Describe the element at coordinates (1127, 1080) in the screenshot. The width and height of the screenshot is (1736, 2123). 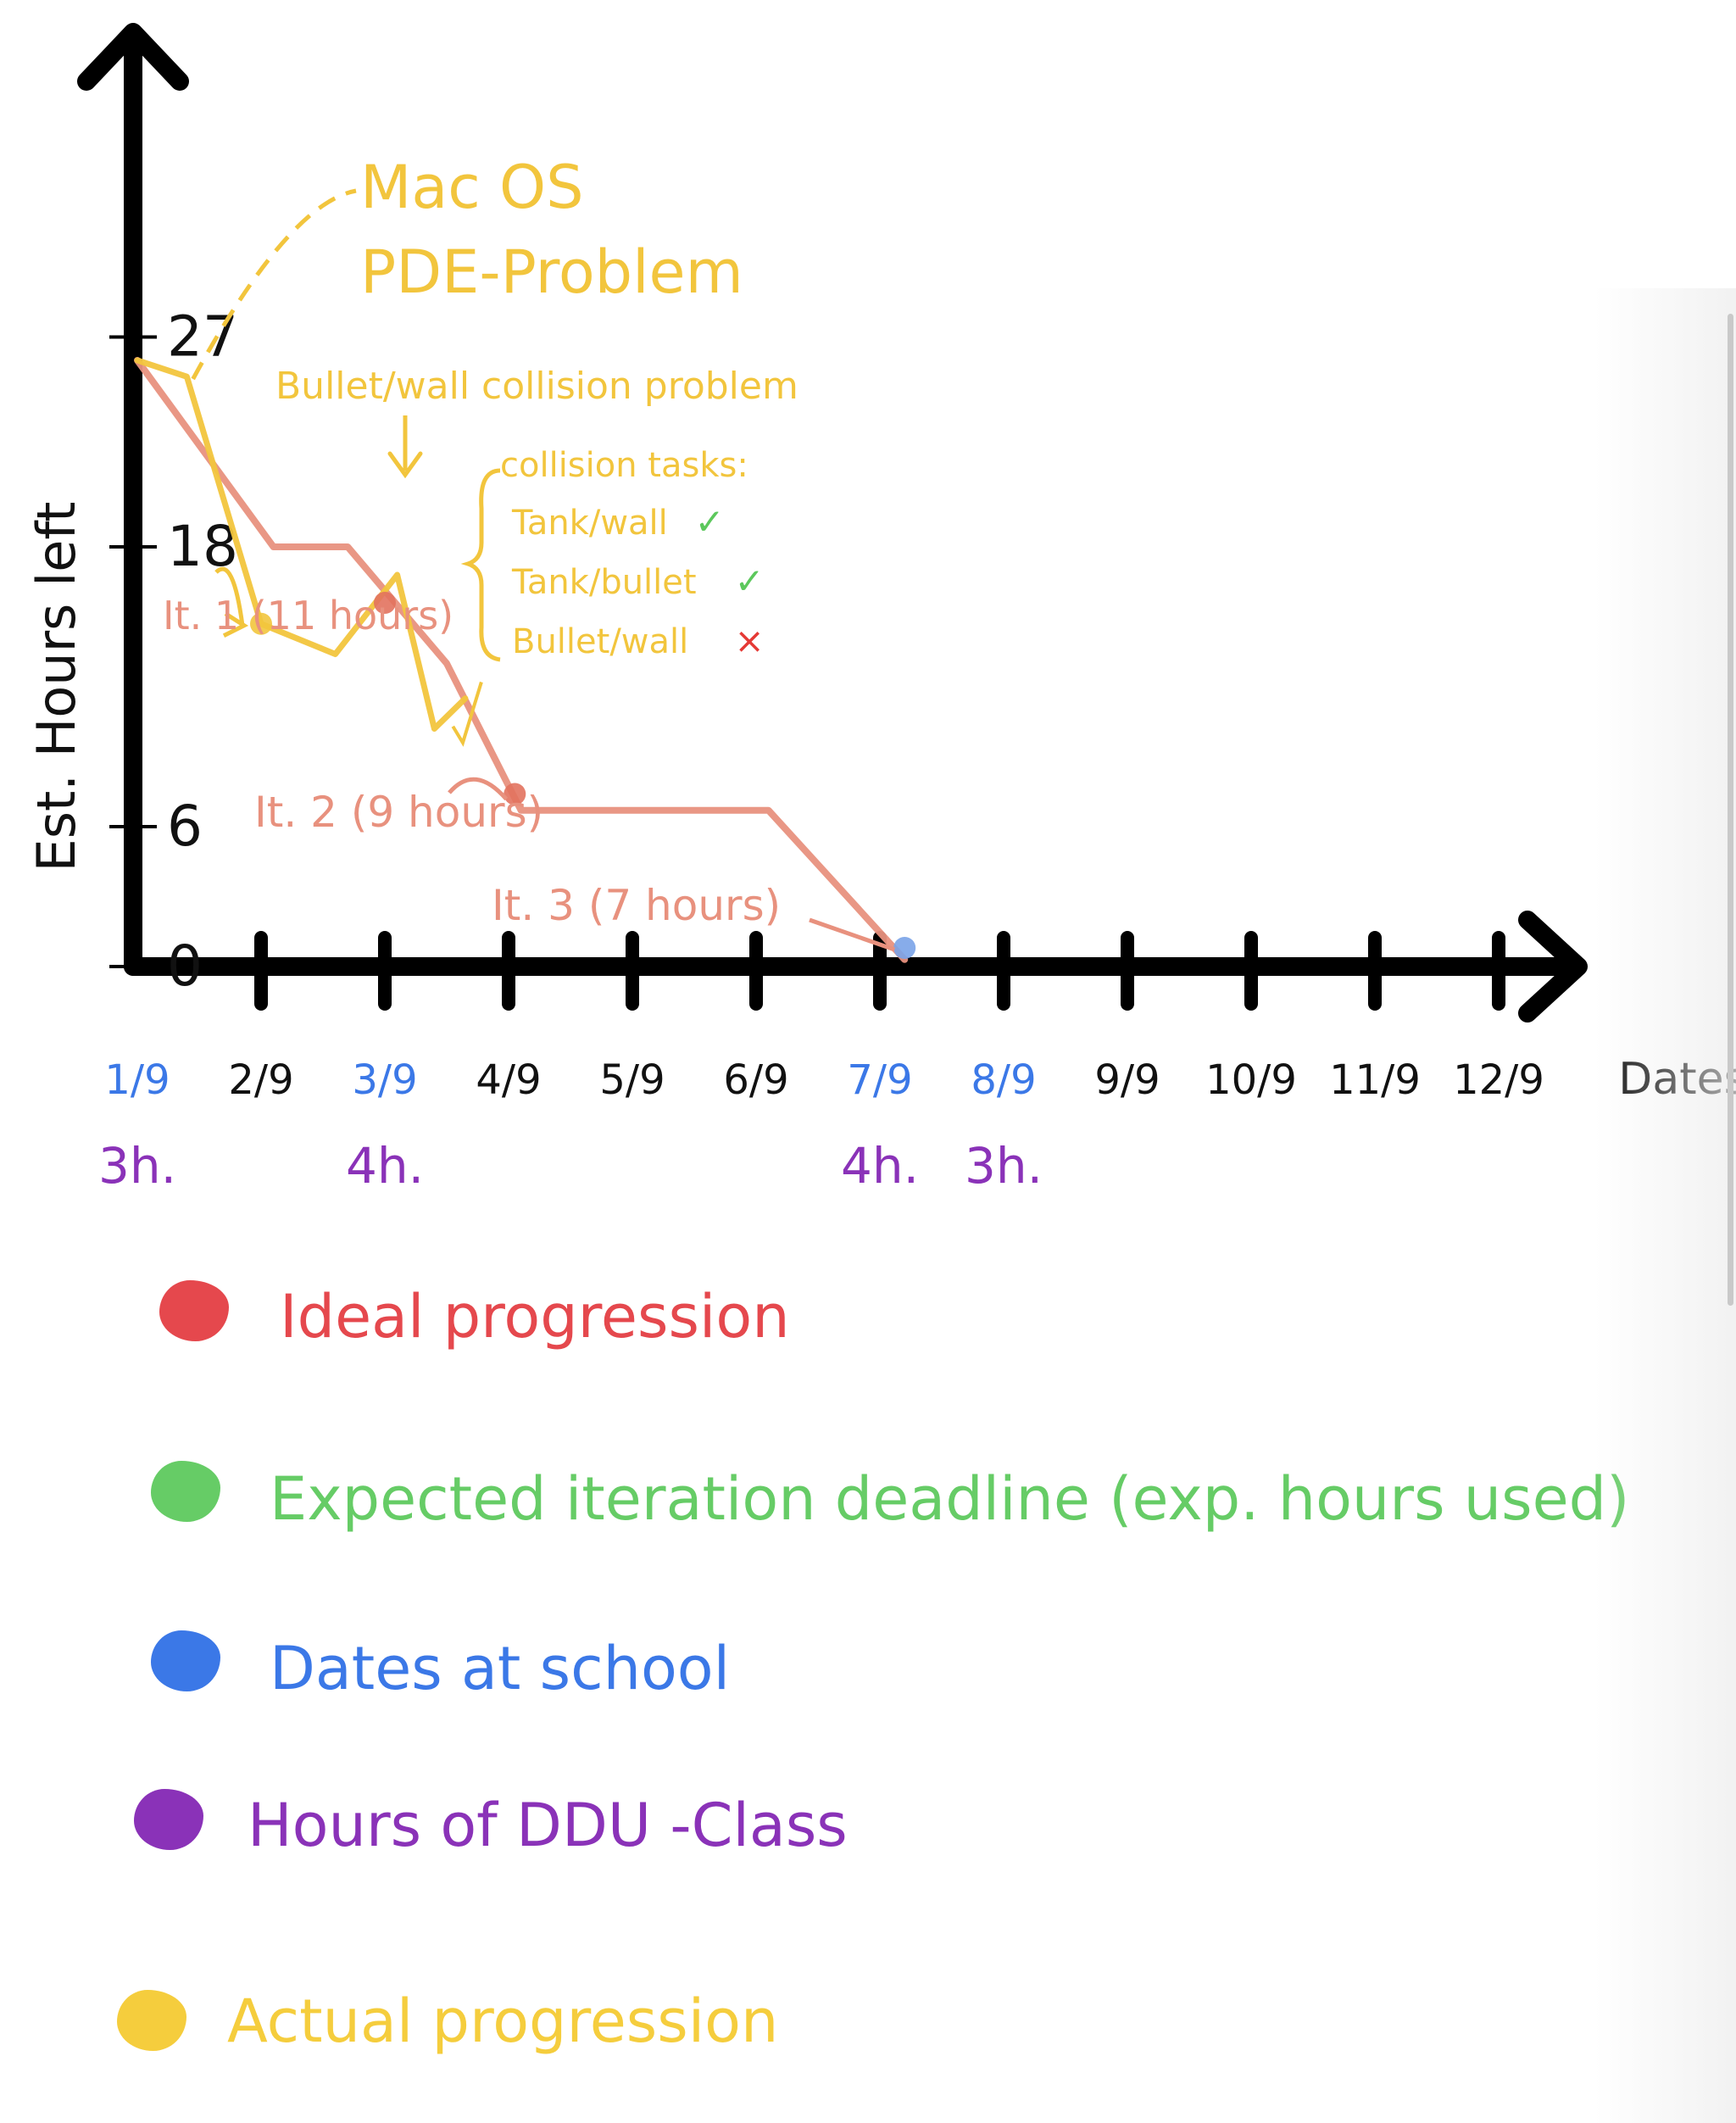
I see `x-tick-label: 9/9` at that location.